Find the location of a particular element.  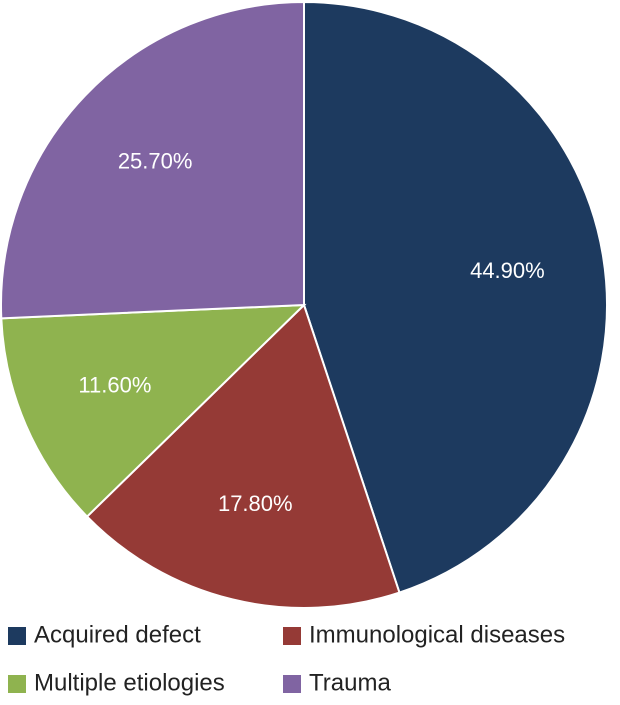

legend-label: Acquired defect is located at coordinates (117, 634).